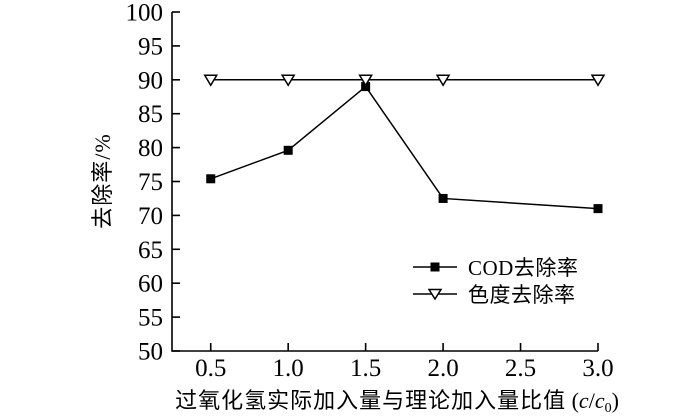  I want to click on y-tick-label: 70, so click(150, 216).